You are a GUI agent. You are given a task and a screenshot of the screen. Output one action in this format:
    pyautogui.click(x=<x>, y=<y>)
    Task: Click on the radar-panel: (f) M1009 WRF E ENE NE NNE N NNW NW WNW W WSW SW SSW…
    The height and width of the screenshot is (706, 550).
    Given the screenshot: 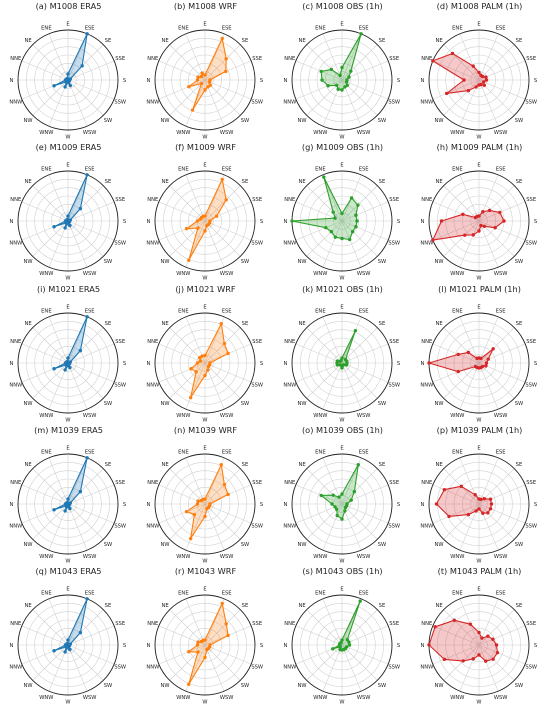 What is the action you would take?
    pyautogui.click(x=205, y=211)
    